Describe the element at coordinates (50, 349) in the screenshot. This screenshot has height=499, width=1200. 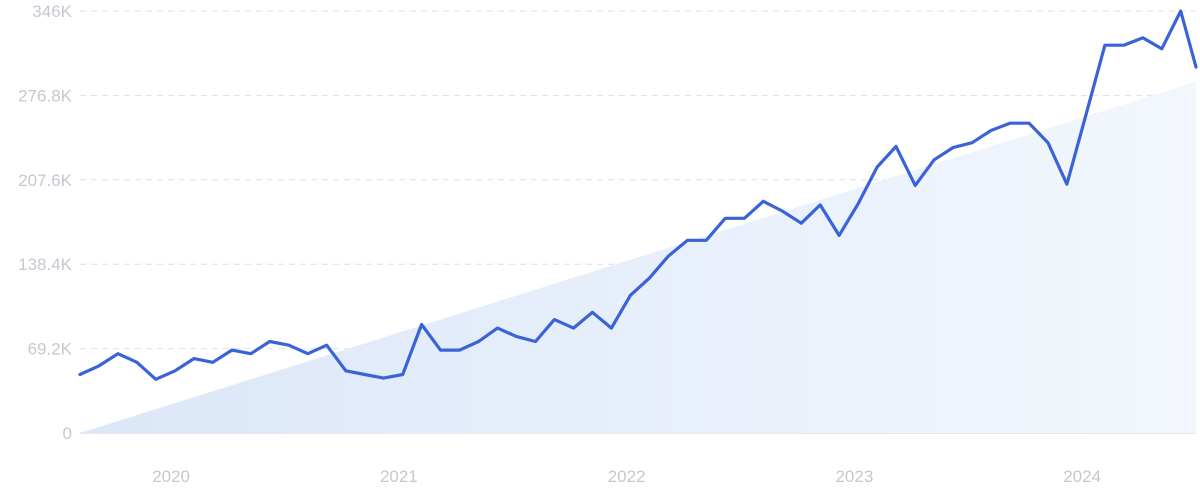
I see `y-tick-label: 69.2K` at that location.